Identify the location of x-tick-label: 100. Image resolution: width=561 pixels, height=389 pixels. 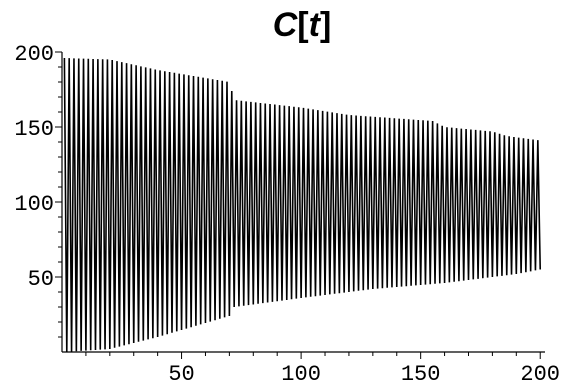
(301, 374).